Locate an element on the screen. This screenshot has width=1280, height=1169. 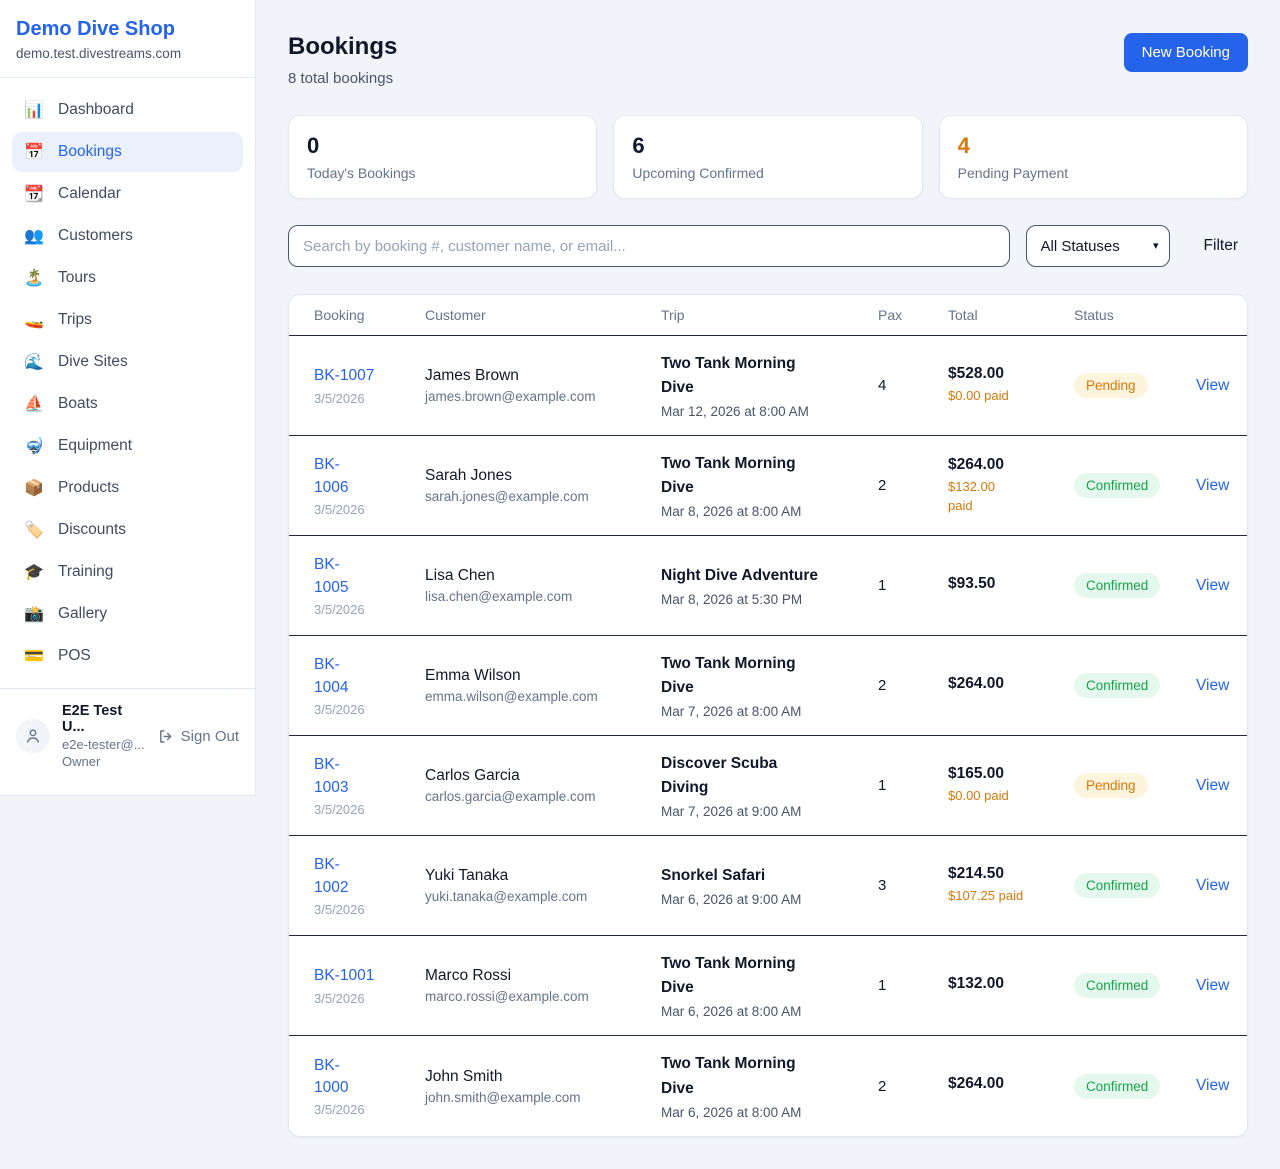
sidebar-item-training: 🎓 Training is located at coordinates (127, 572).